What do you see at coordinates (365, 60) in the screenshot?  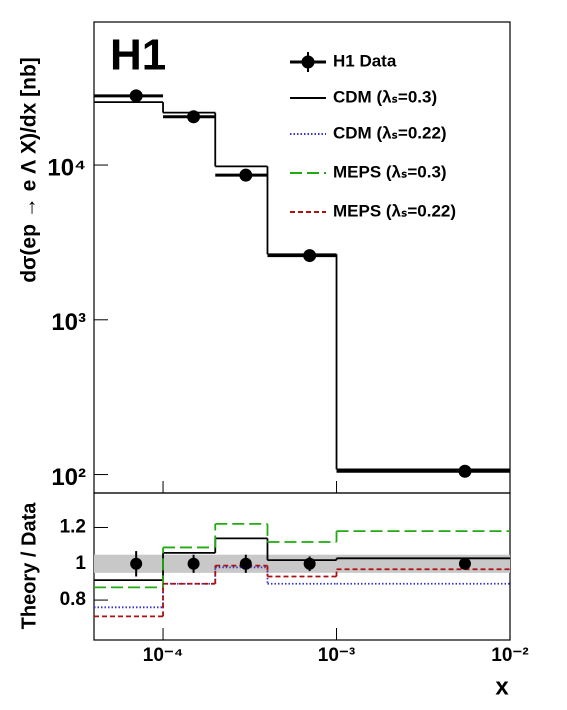 I see `legend-label: H1 Data` at bounding box center [365, 60].